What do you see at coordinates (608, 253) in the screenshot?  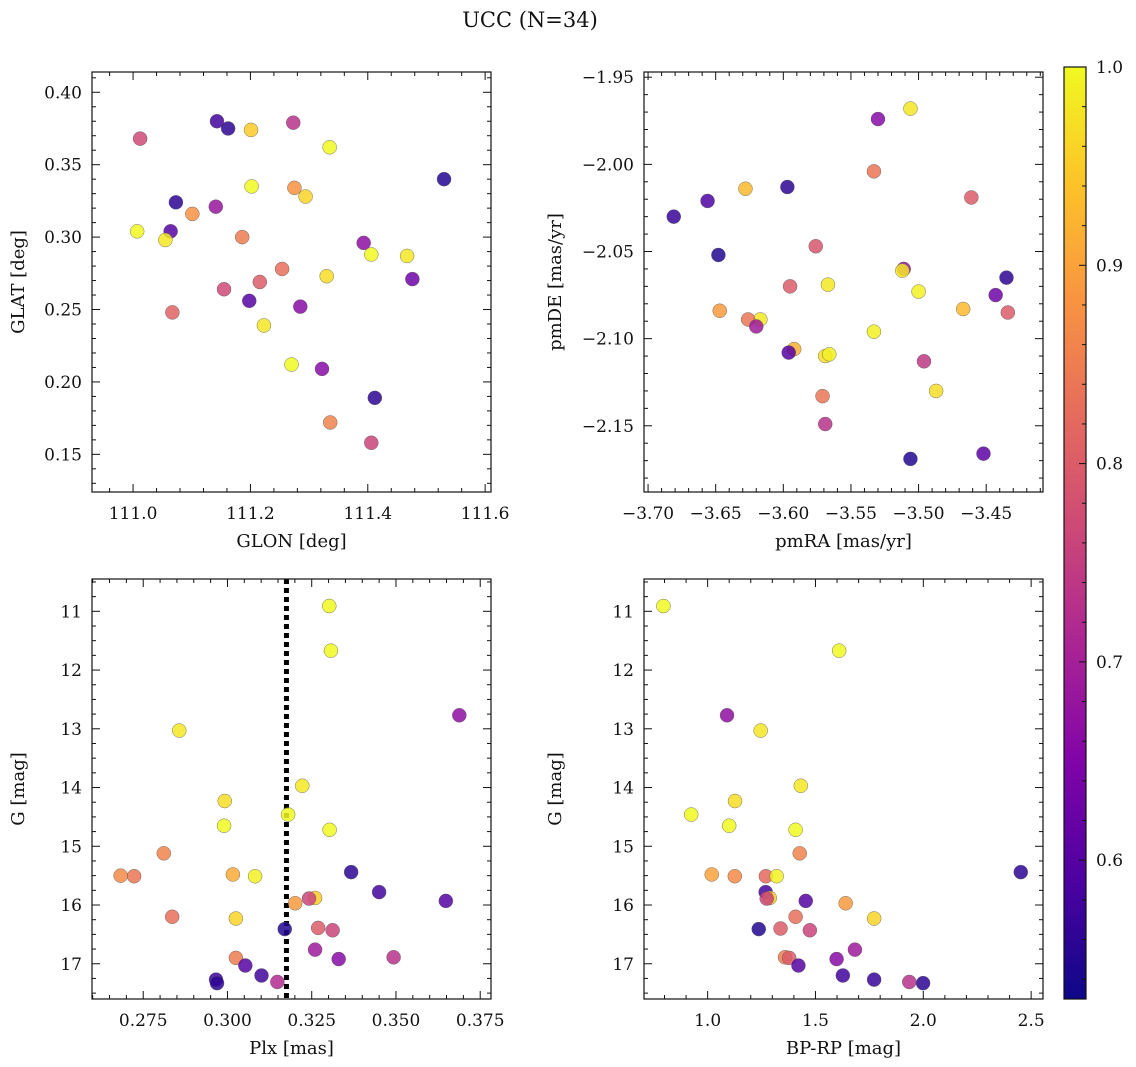 I see `y-tick-label: −2.05` at bounding box center [608, 253].